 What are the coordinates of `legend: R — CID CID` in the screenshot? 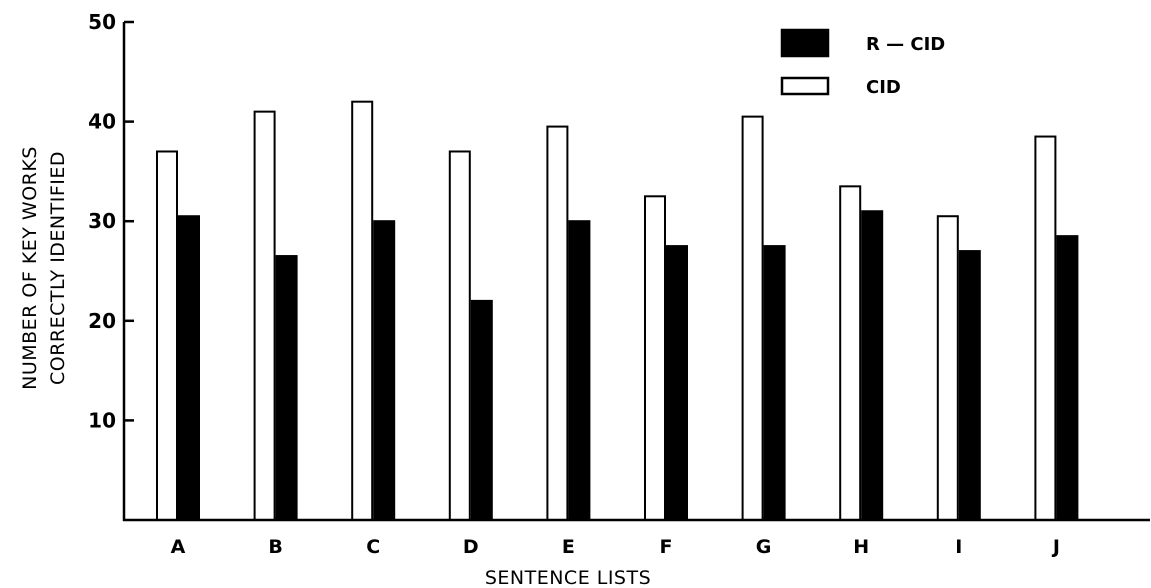 It's located at (862, 63).